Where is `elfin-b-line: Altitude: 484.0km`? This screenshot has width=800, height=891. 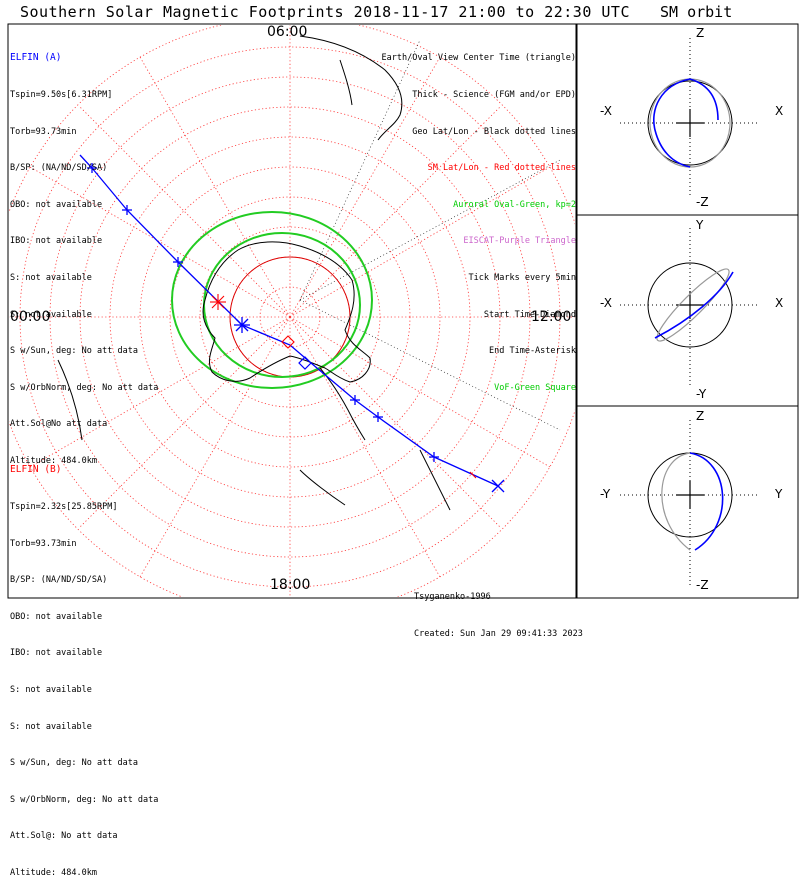 elfin-b-line: Altitude: 484.0km is located at coordinates (53, 872).